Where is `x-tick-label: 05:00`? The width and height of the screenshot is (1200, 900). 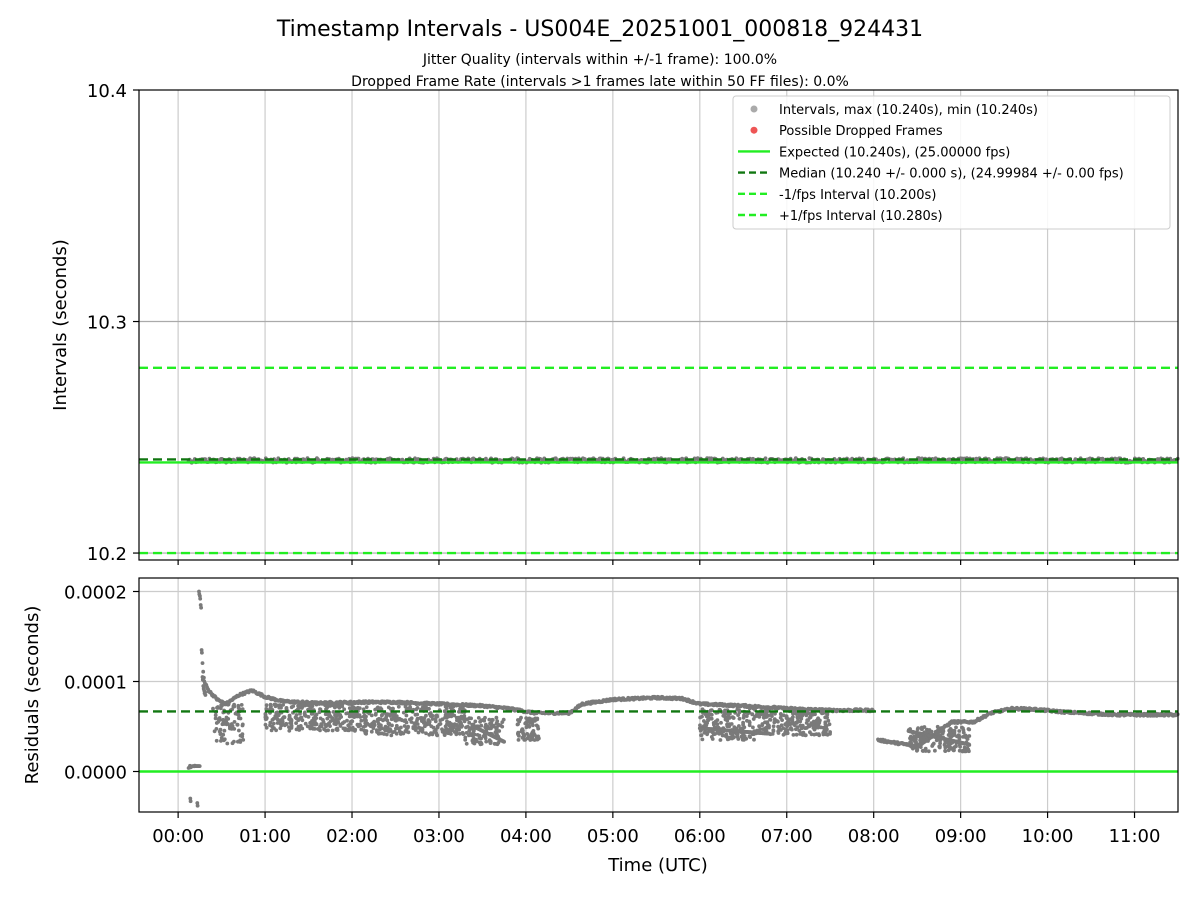 x-tick-label: 05:00 is located at coordinates (613, 836).